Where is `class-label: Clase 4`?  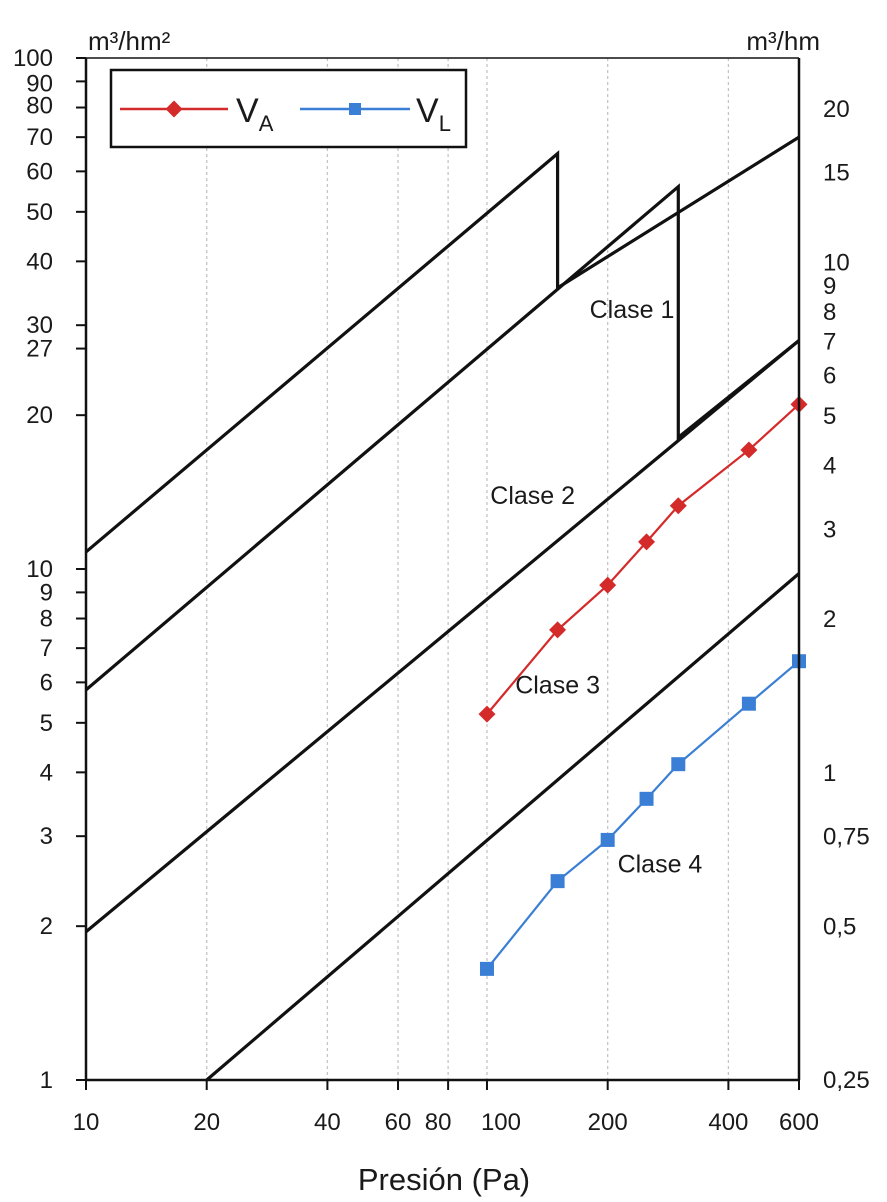 class-label: Clase 4 is located at coordinates (660, 864).